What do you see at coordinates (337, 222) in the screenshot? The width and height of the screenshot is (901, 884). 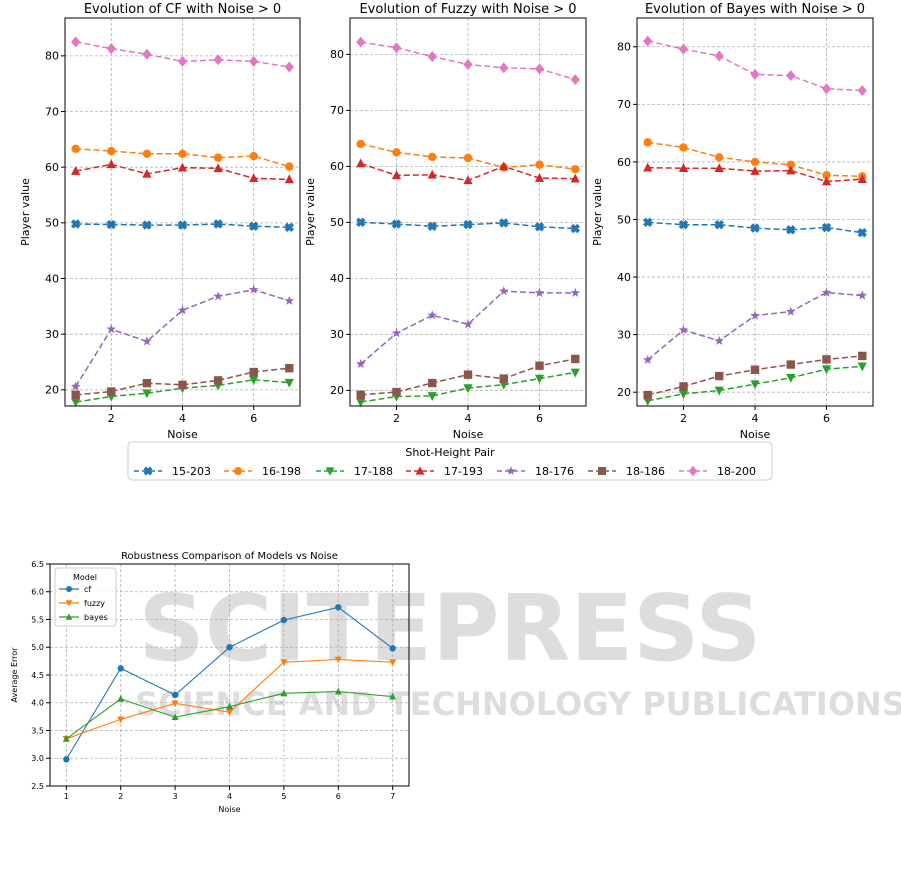 I see `y-tick-label: 50` at bounding box center [337, 222].